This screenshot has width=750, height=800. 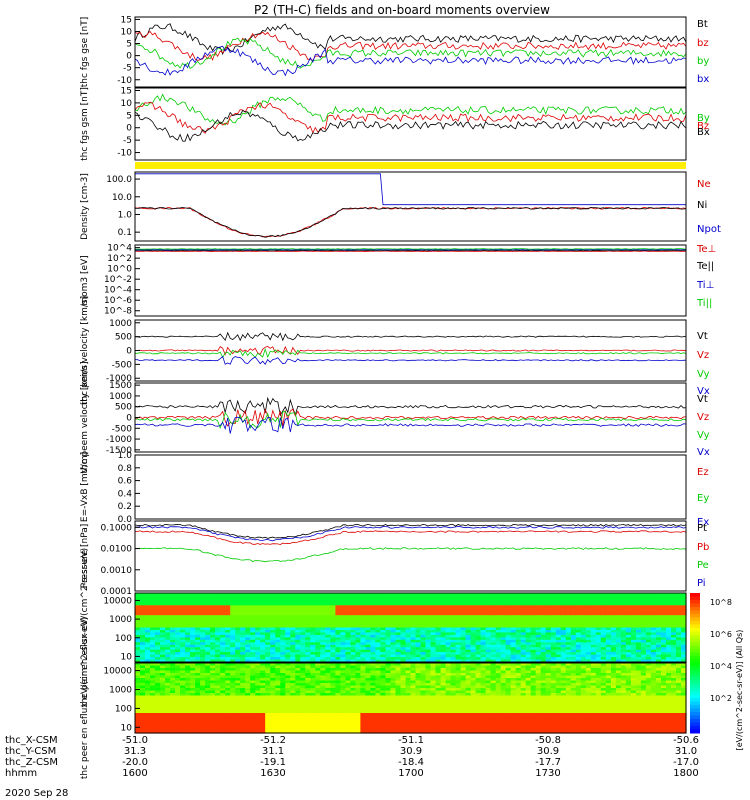 What do you see at coordinates (118, 312) in the screenshot?
I see `y-tick-label: 10^-8` at bounding box center [118, 312].